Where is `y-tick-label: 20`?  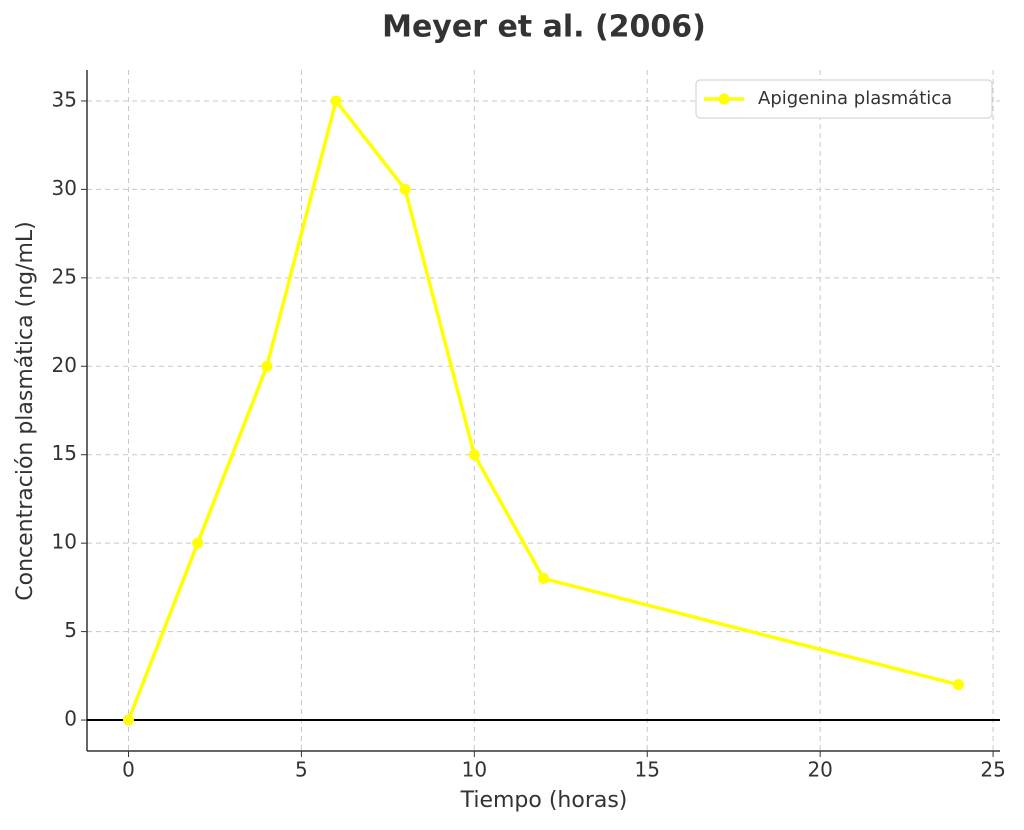
y-tick-label: 20 is located at coordinates (64, 365).